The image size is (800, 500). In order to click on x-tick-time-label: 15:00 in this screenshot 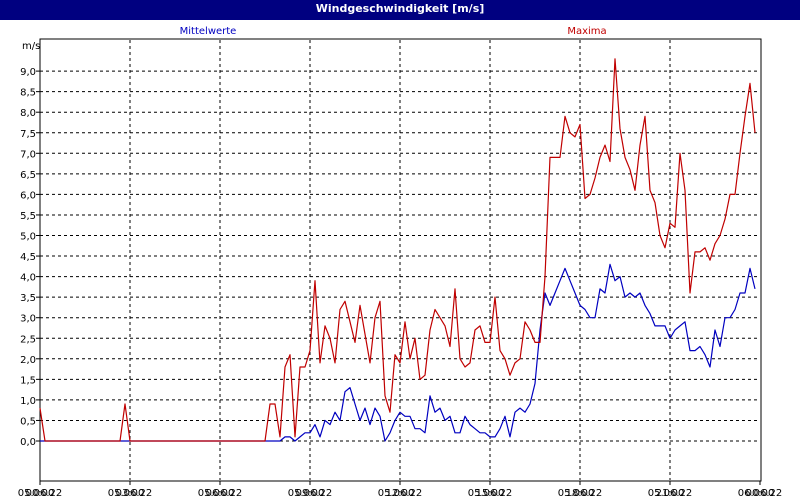, I will do `click(490, 493)`.